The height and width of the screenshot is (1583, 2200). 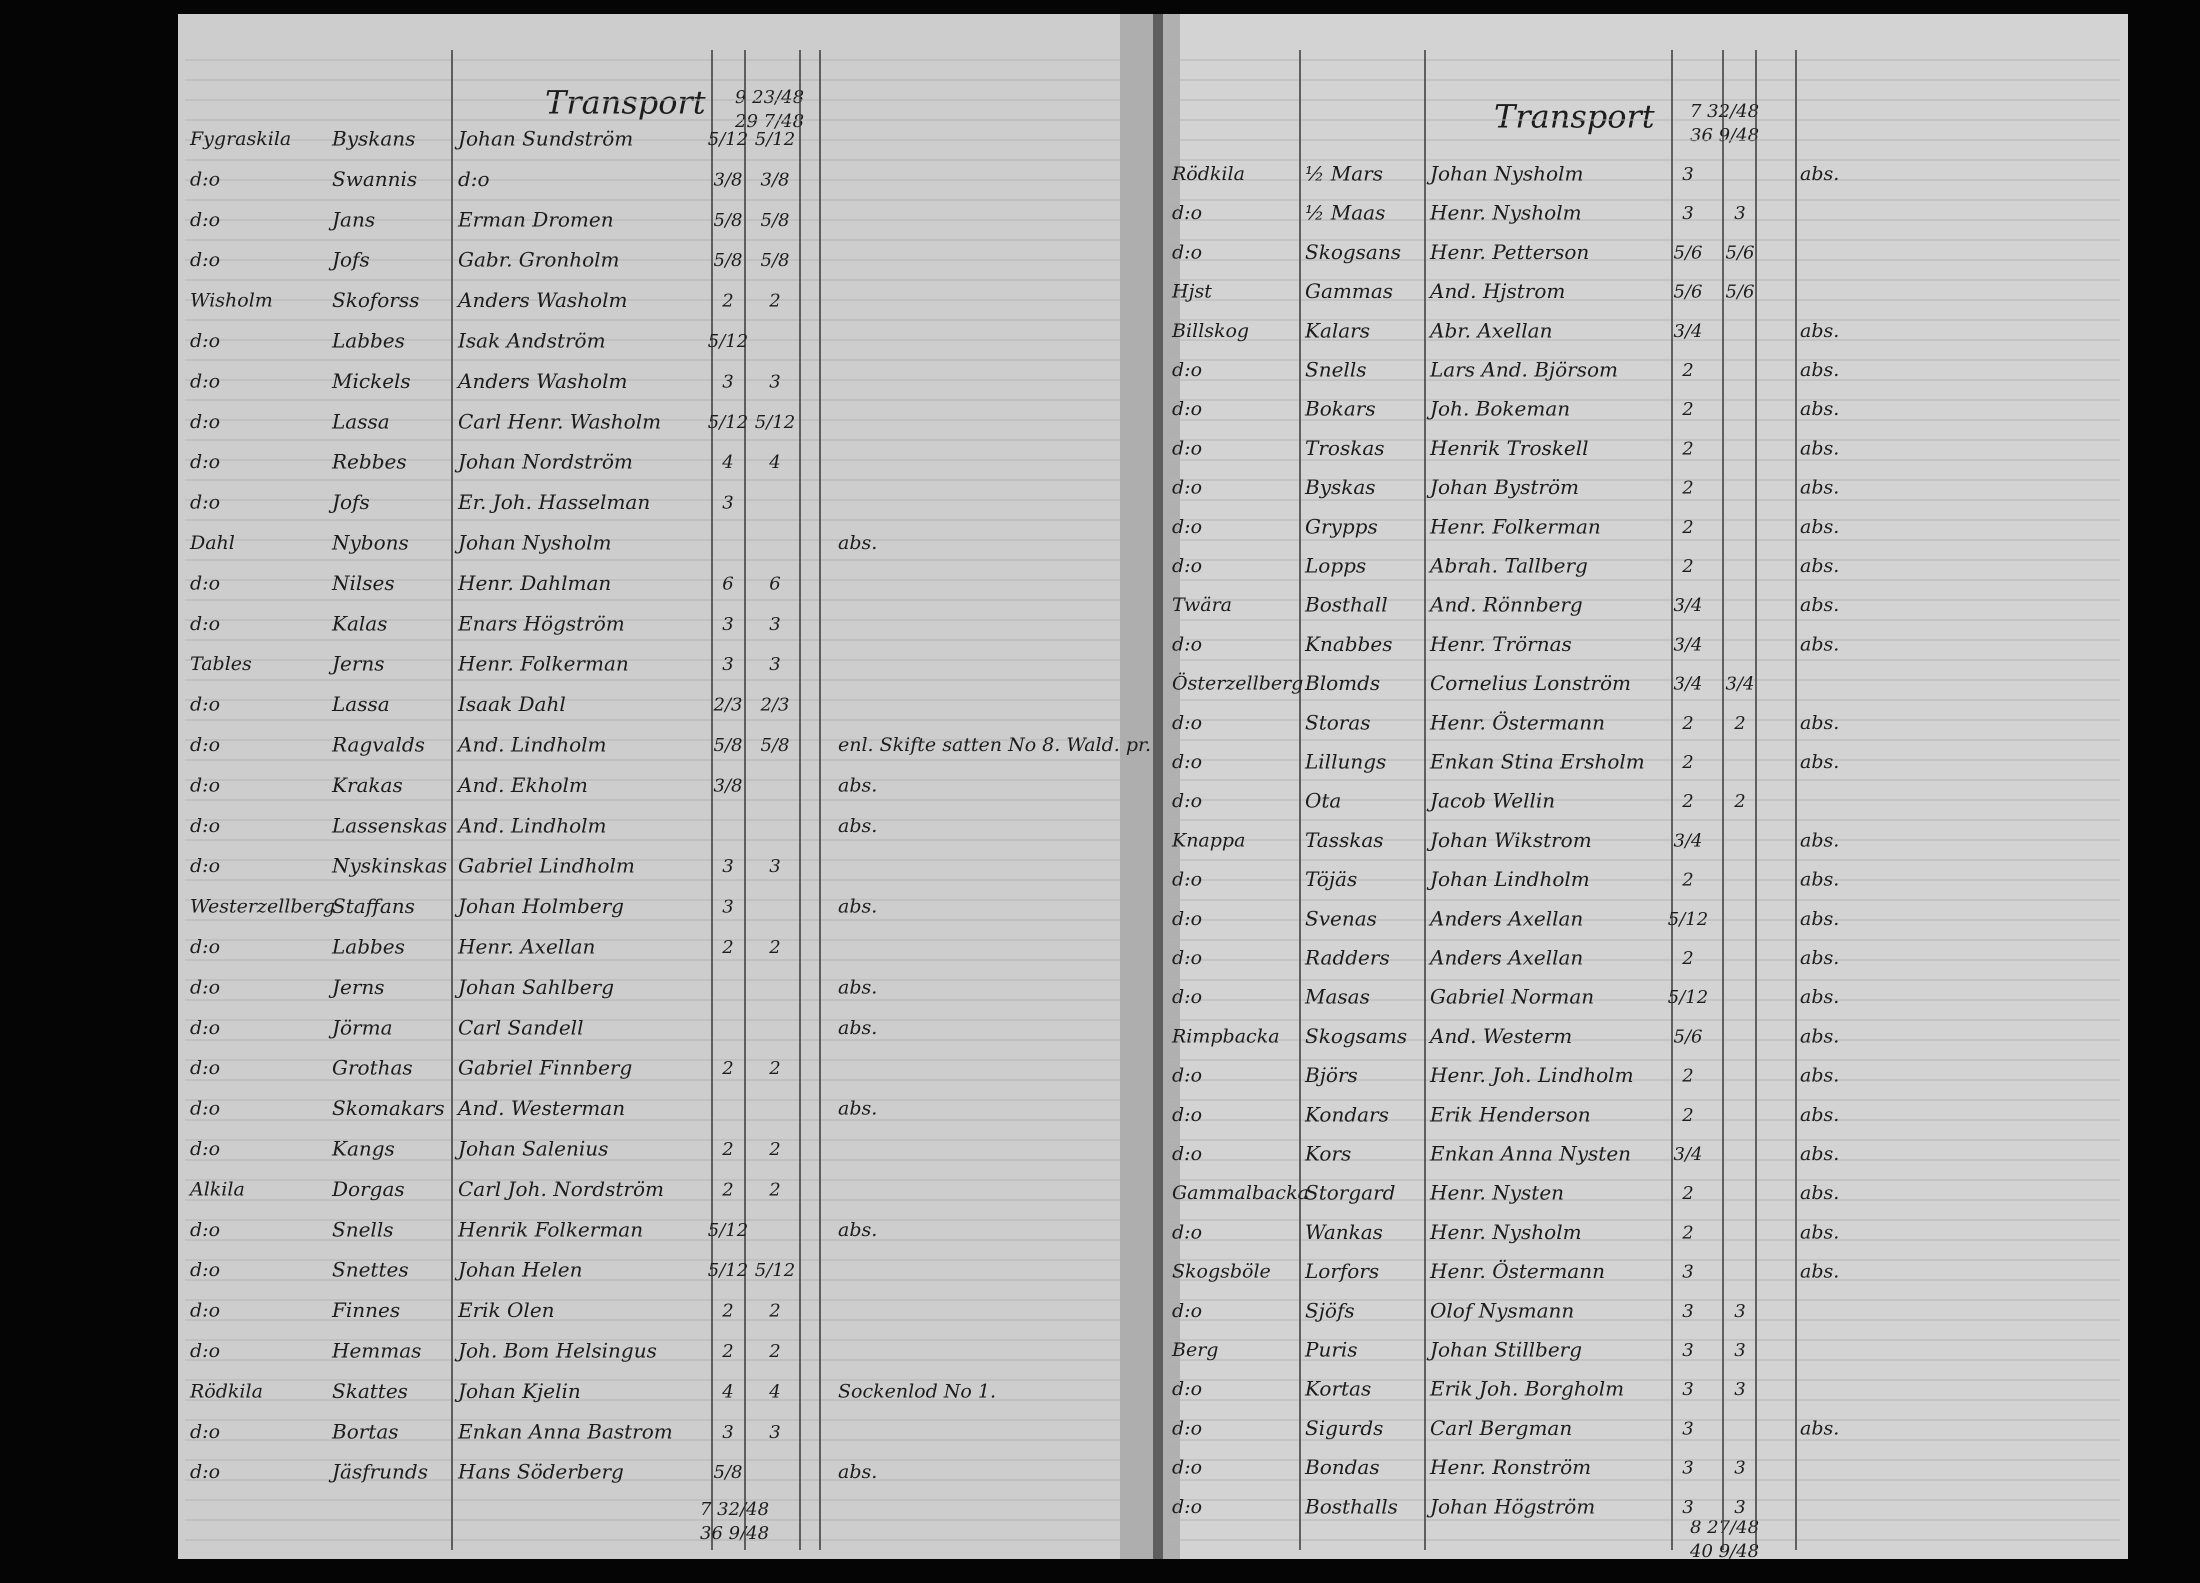 What do you see at coordinates (727, 462) in the screenshot?
I see `share: 4` at bounding box center [727, 462].